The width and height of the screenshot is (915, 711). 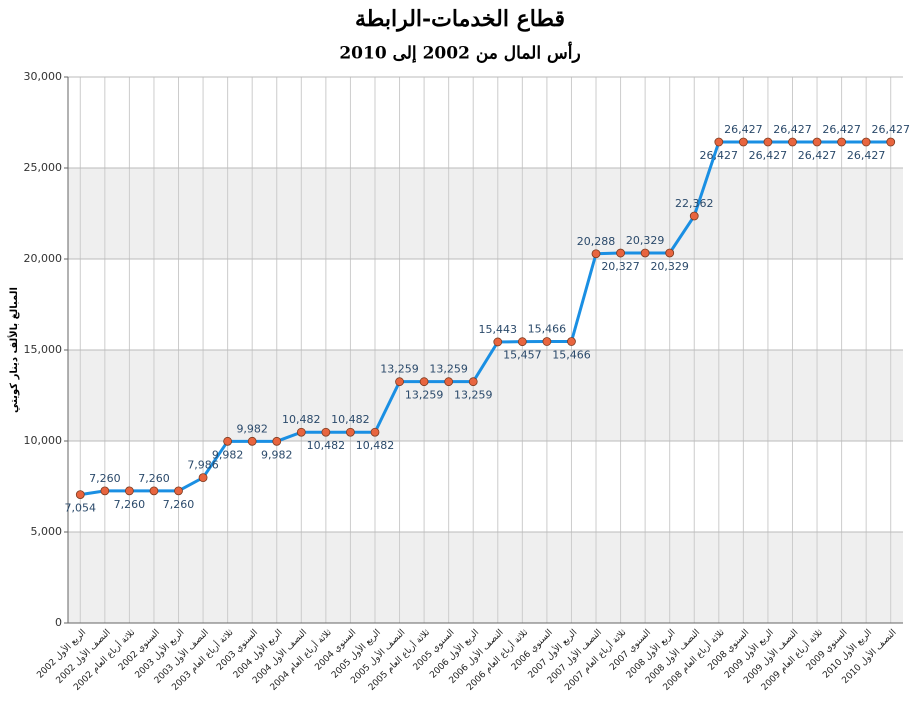 What do you see at coordinates (459, 52) in the screenshot?
I see `chart-subtitle: رأس المال من 2002 إلى 2010` at bounding box center [459, 52].